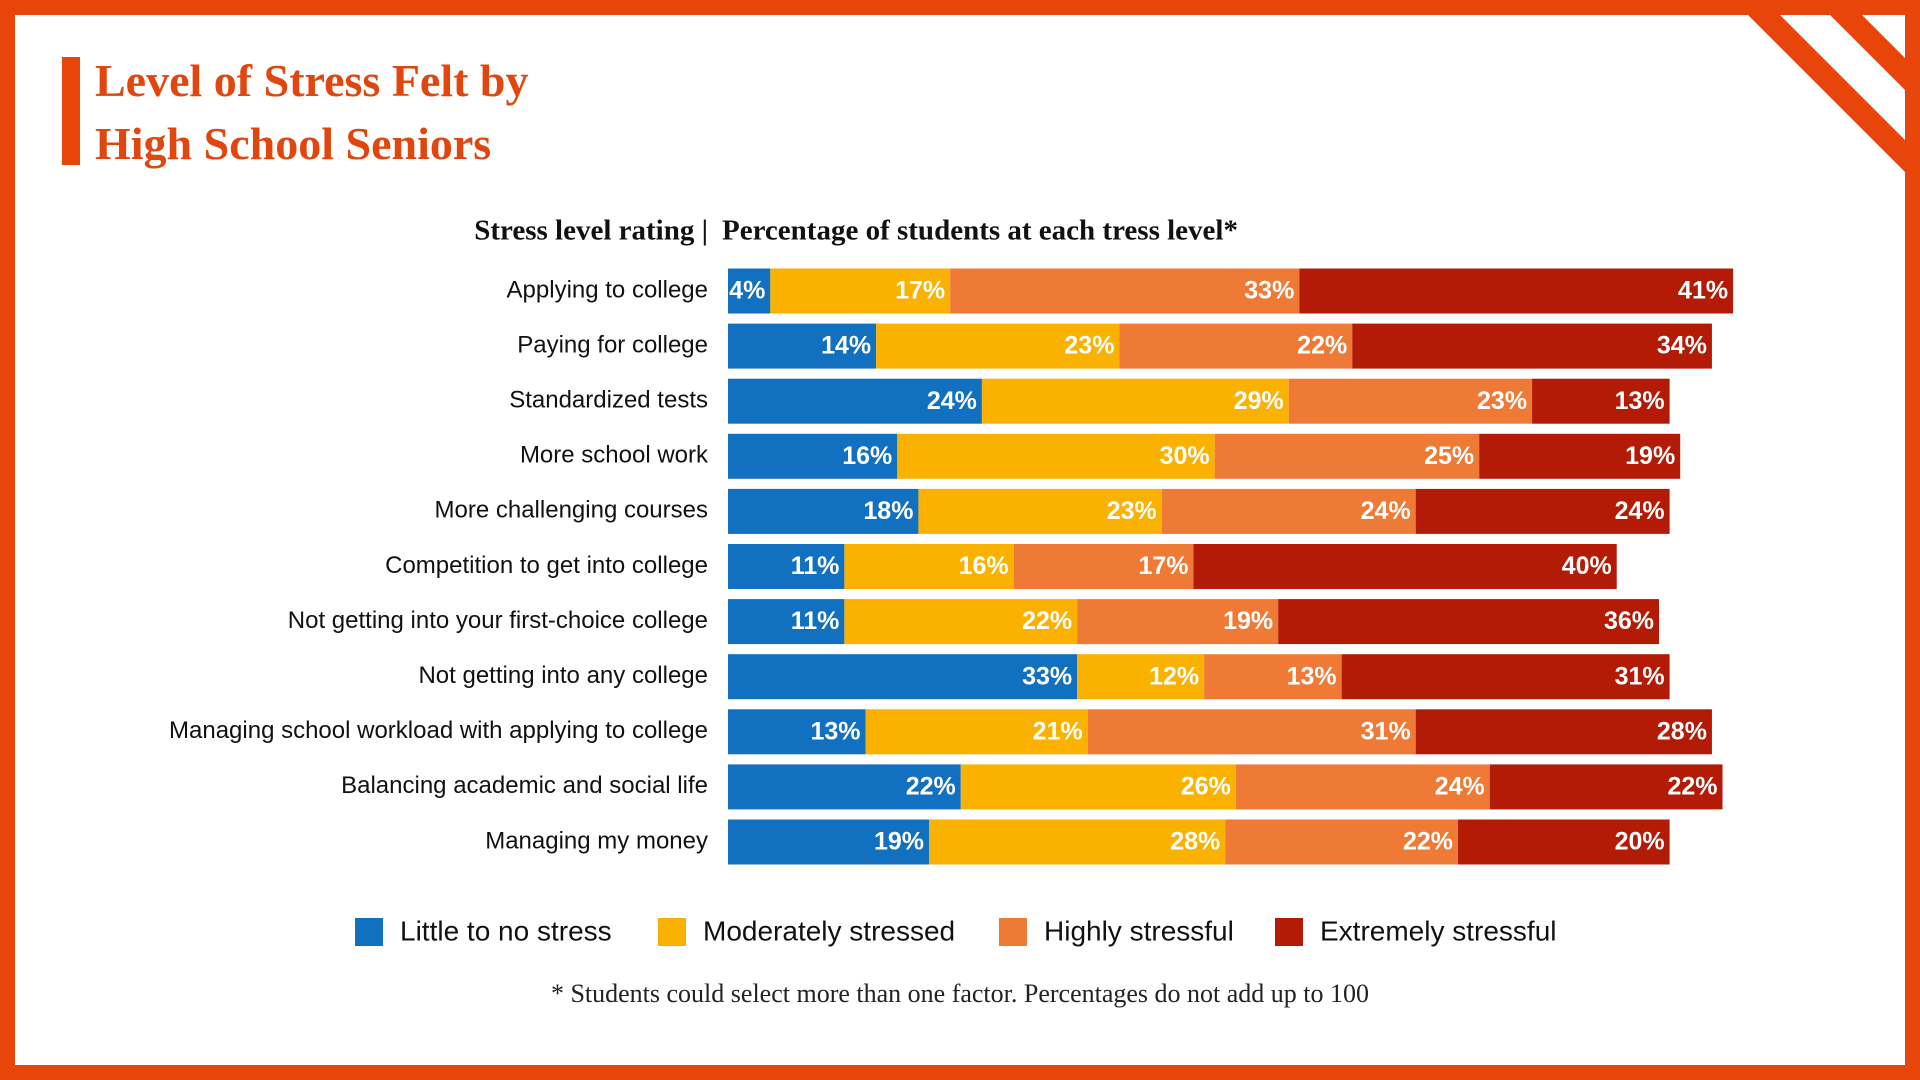 This screenshot has height=1080, width=1920. What do you see at coordinates (612, 344) in the screenshot?
I see `category-label: Paying for college` at bounding box center [612, 344].